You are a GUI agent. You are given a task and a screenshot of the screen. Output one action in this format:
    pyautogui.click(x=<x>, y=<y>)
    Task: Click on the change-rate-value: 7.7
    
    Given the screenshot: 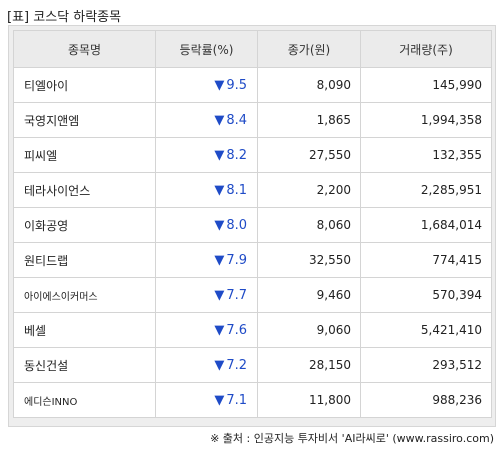 What is the action you would take?
    pyautogui.click(x=236, y=295)
    